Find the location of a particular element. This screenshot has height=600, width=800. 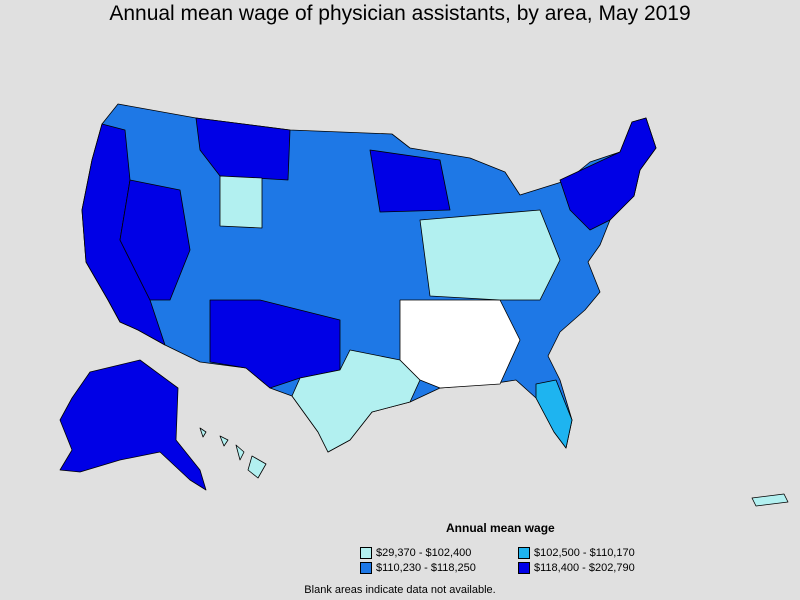

upper-midwest-region is located at coordinates (410, 181).